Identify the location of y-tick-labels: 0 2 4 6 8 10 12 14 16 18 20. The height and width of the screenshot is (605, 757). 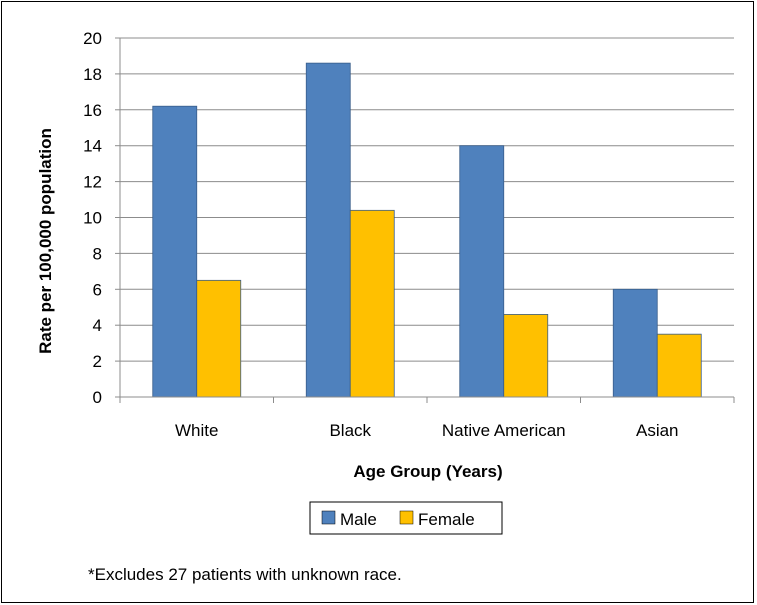
(92, 218).